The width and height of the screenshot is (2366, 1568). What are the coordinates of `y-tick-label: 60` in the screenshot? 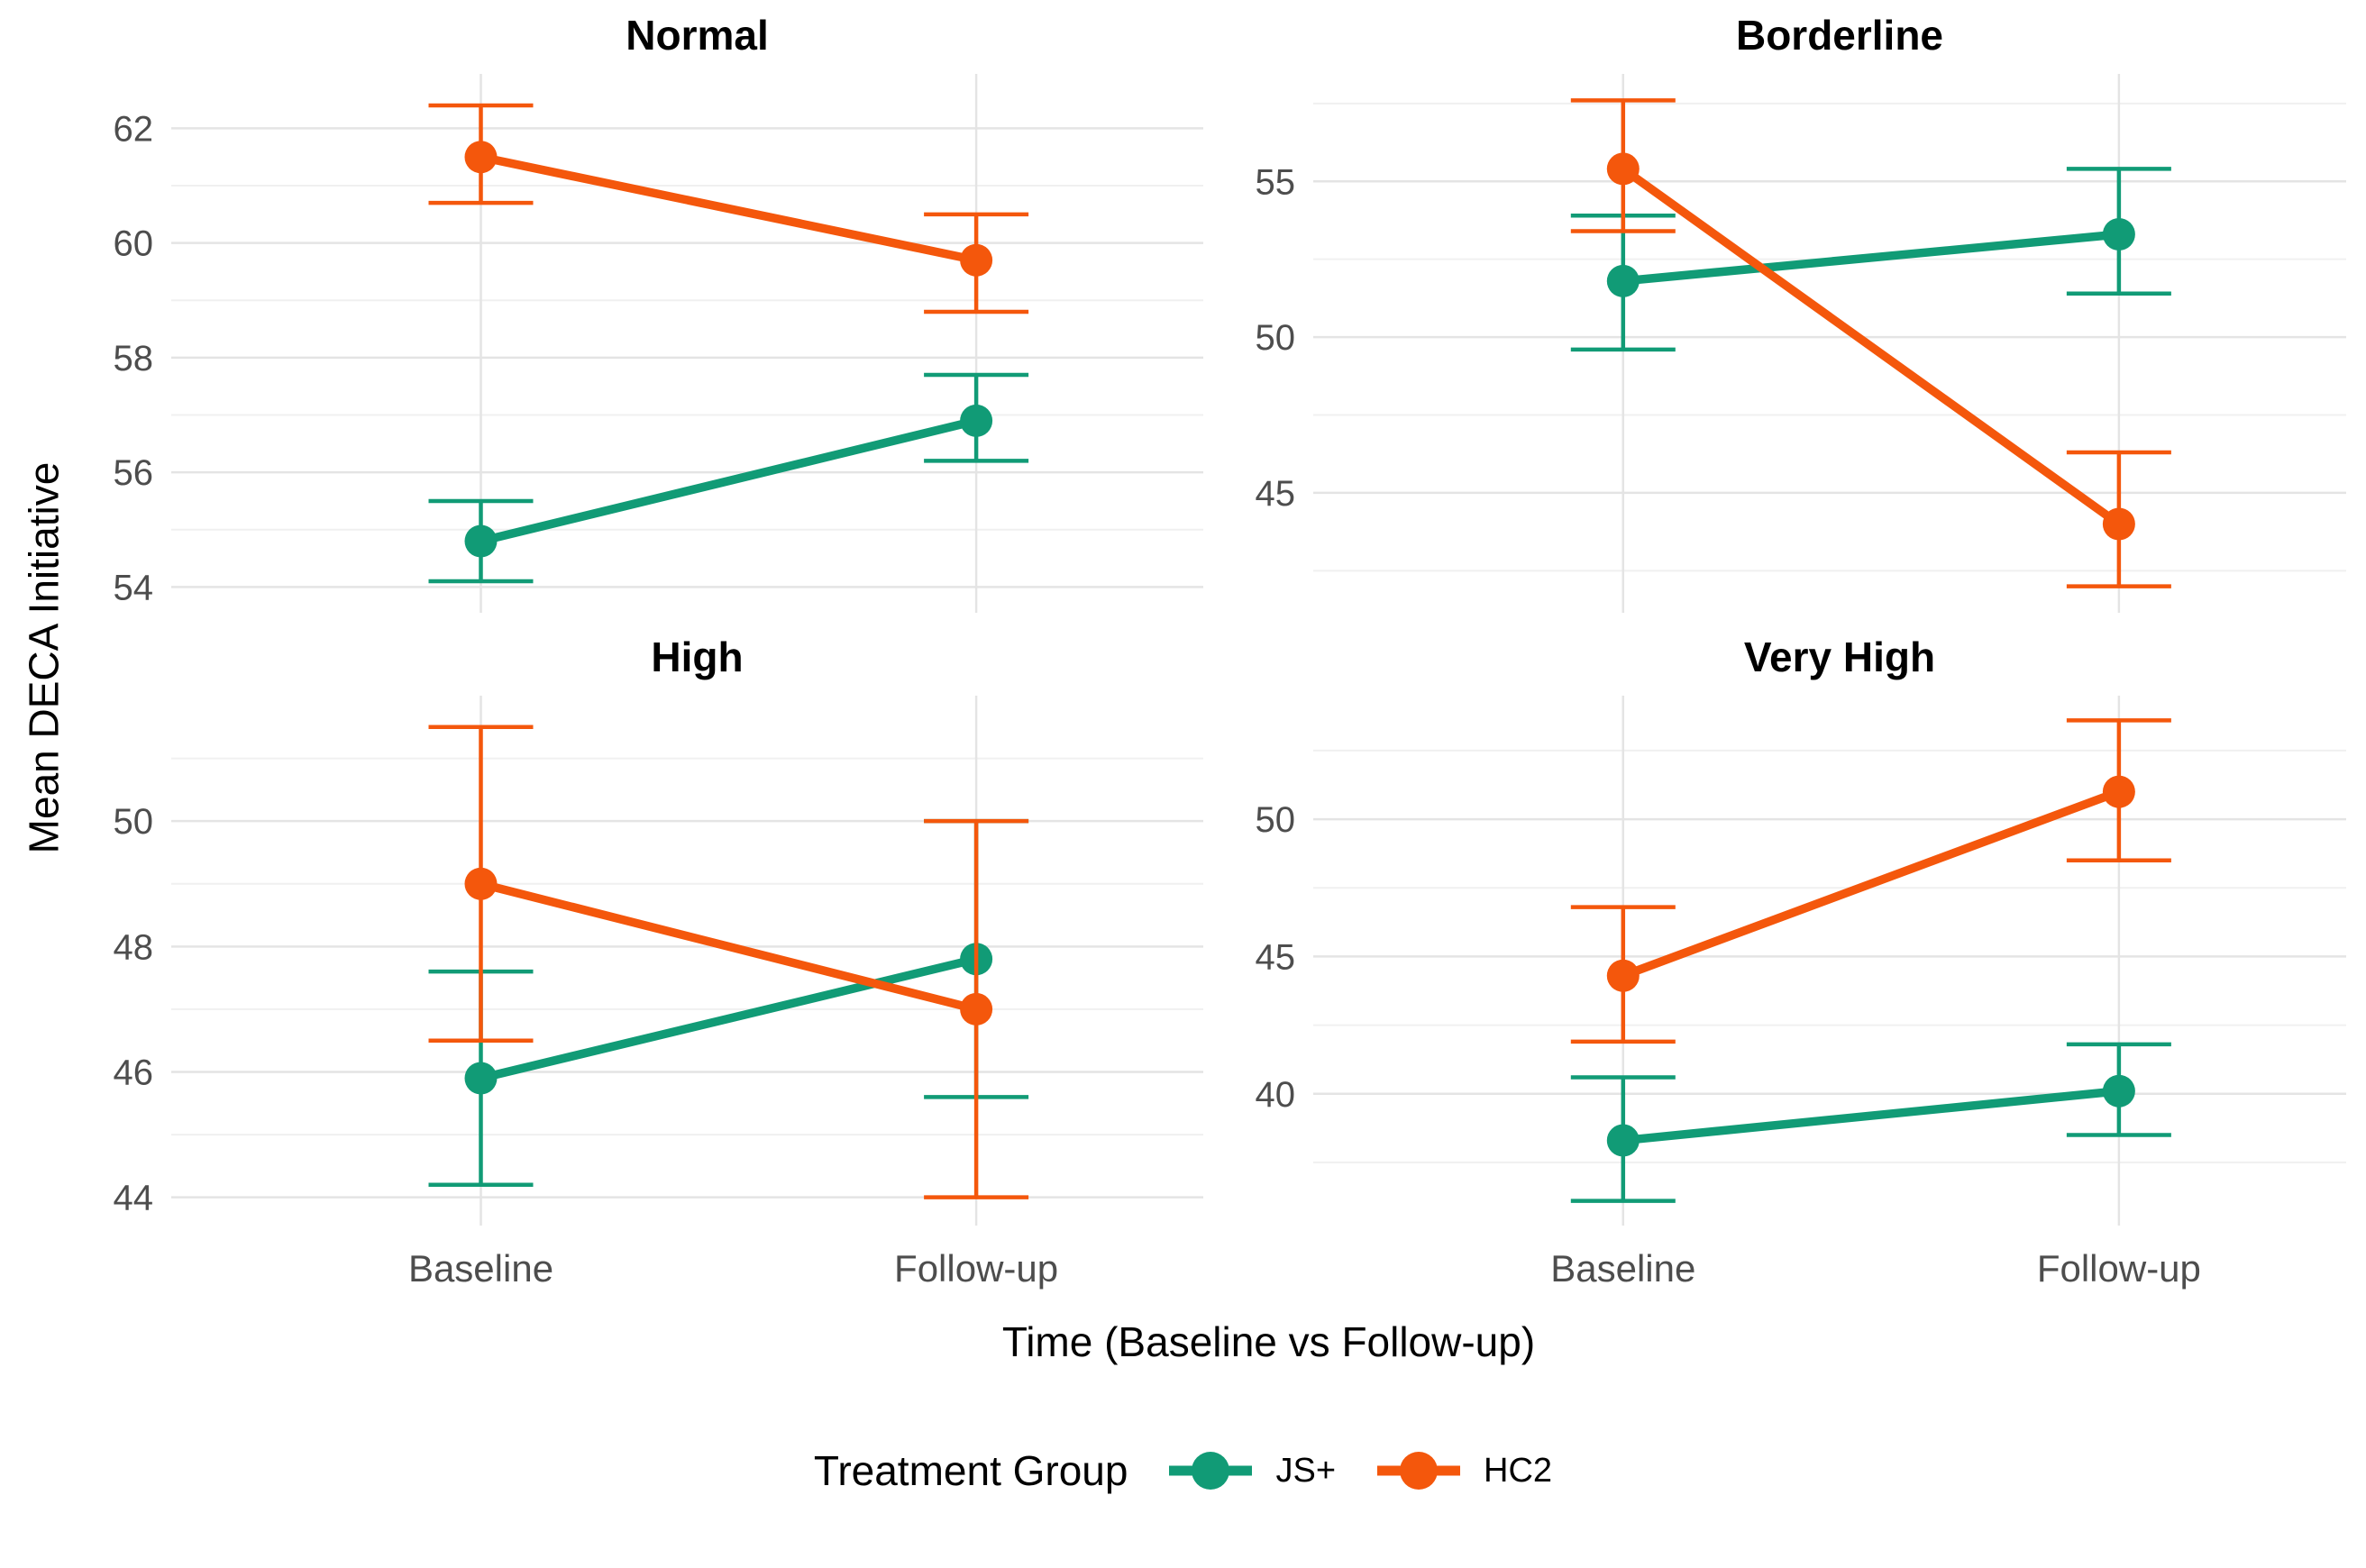 It's located at (134, 244).